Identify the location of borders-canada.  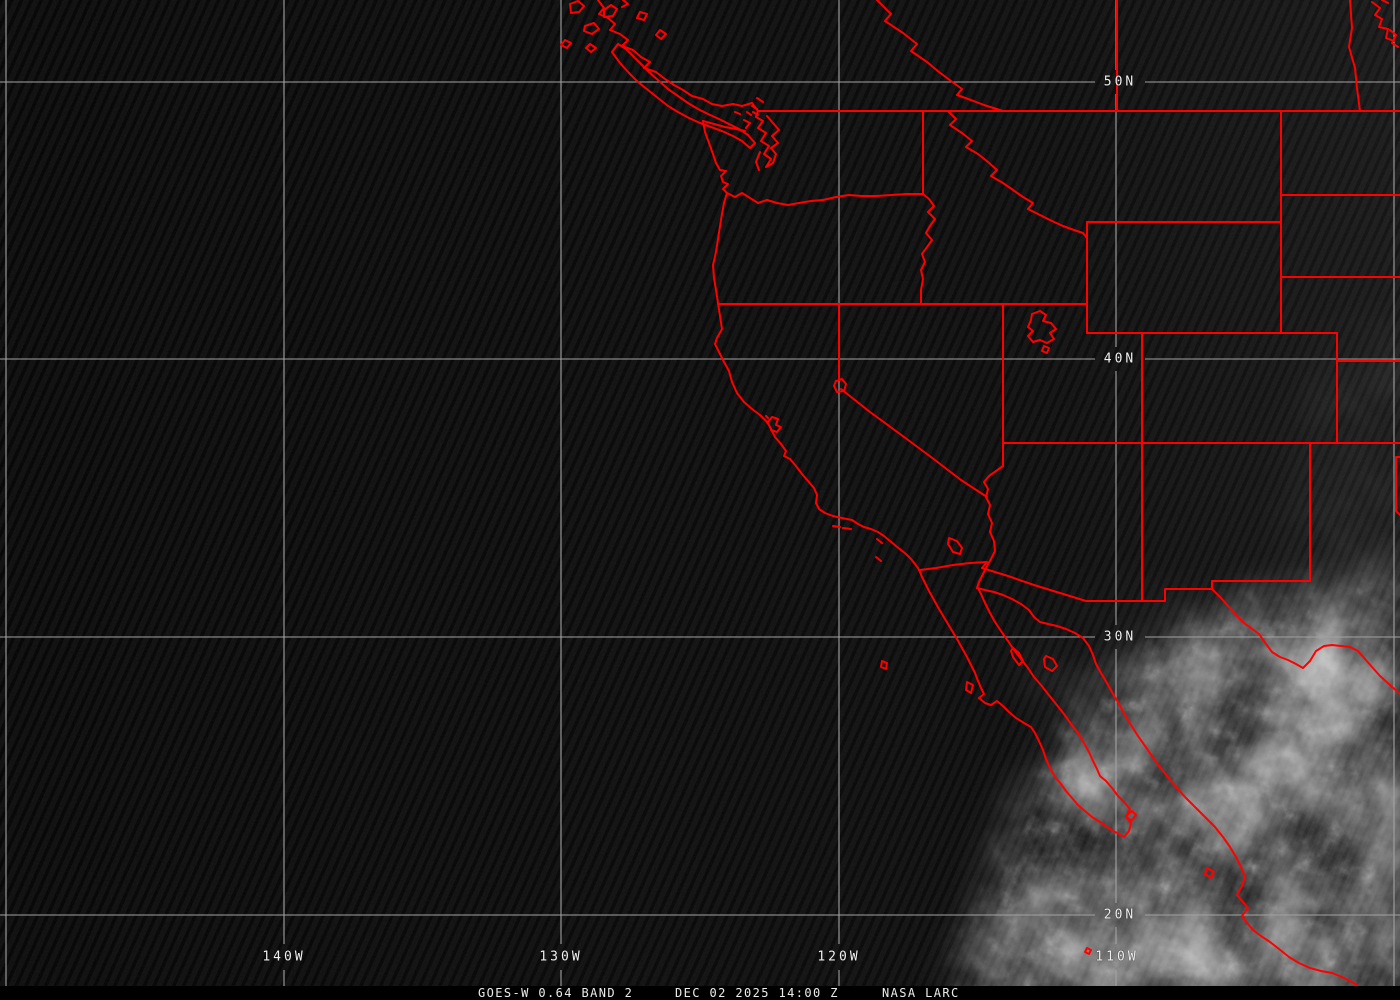
(1078, 56).